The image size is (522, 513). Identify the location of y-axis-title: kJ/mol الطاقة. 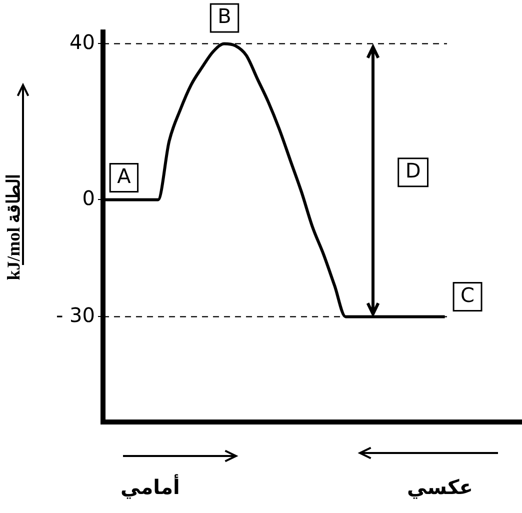
(13, 227).